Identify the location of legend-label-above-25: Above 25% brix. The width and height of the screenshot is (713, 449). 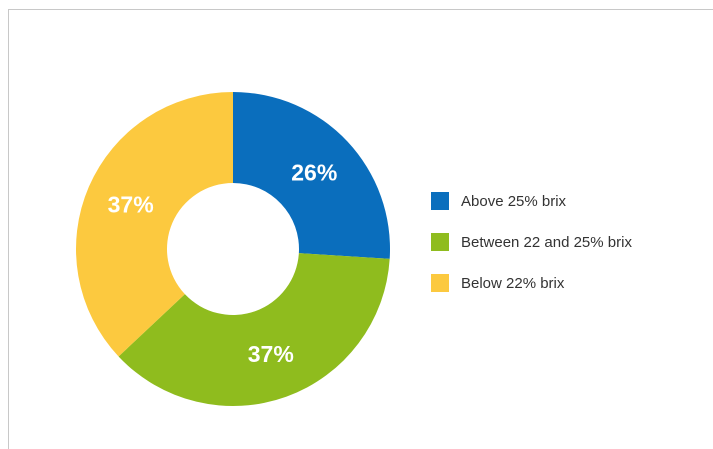
(514, 201).